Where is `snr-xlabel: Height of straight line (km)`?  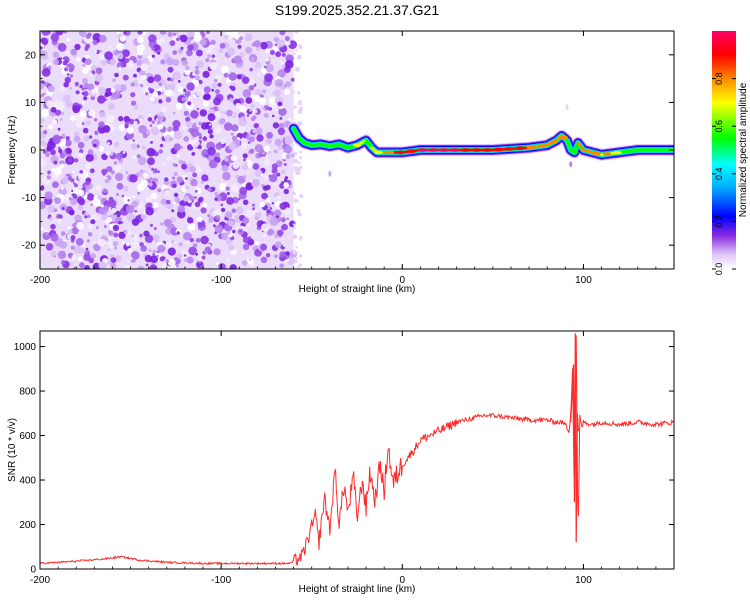
snr-xlabel: Height of straight line (km) is located at coordinates (357, 589).